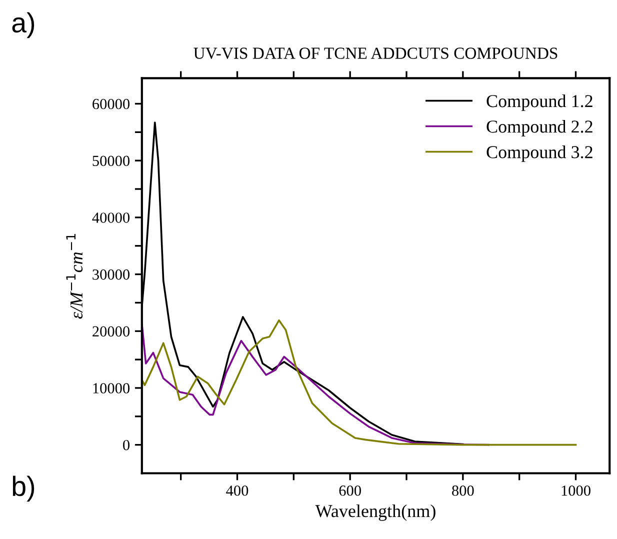 The image size is (617, 539). What do you see at coordinates (350, 490) in the screenshot?
I see `x-tick-label: 600` at bounding box center [350, 490].